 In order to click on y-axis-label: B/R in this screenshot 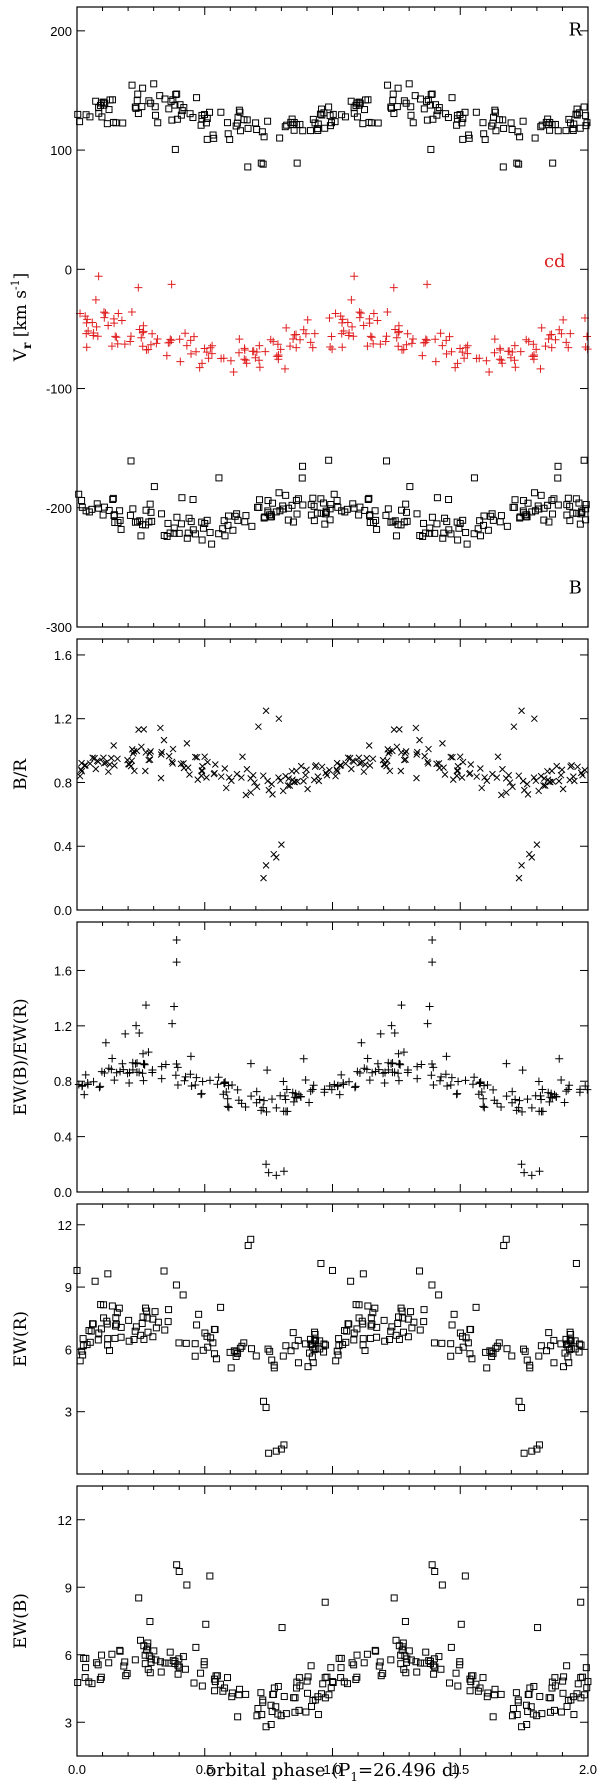, I will do `click(21, 774)`.